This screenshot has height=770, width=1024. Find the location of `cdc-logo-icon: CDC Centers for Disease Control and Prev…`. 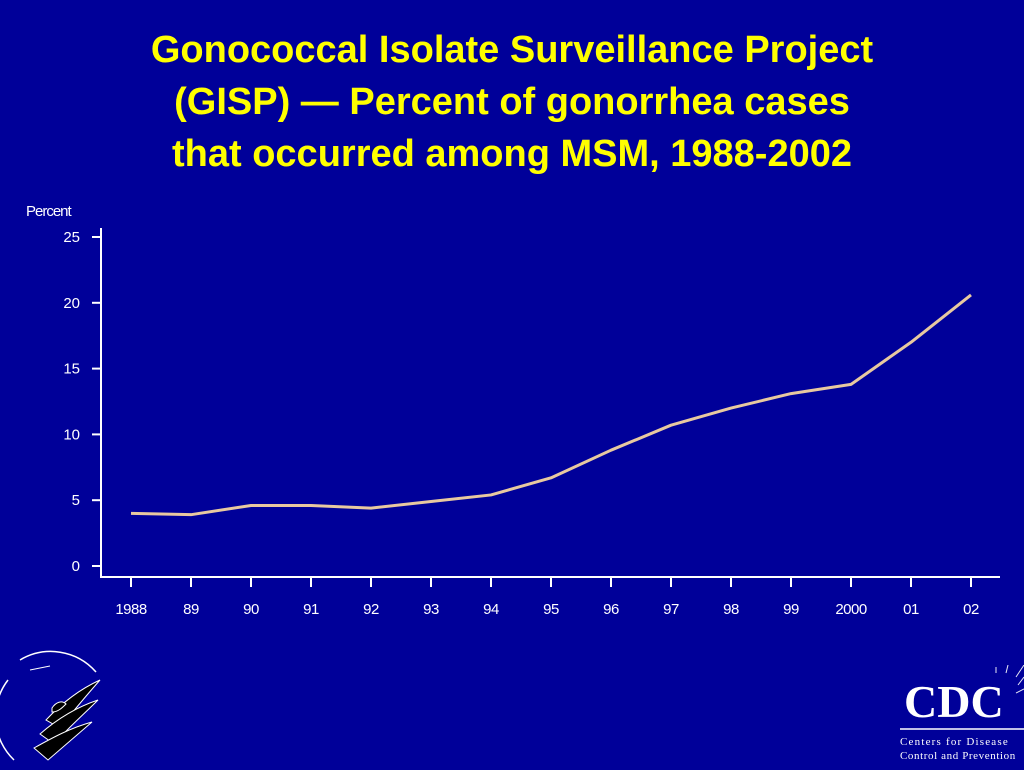

cdc-logo-icon: CDC Centers for Disease Control and Prev… is located at coordinates (952, 717).